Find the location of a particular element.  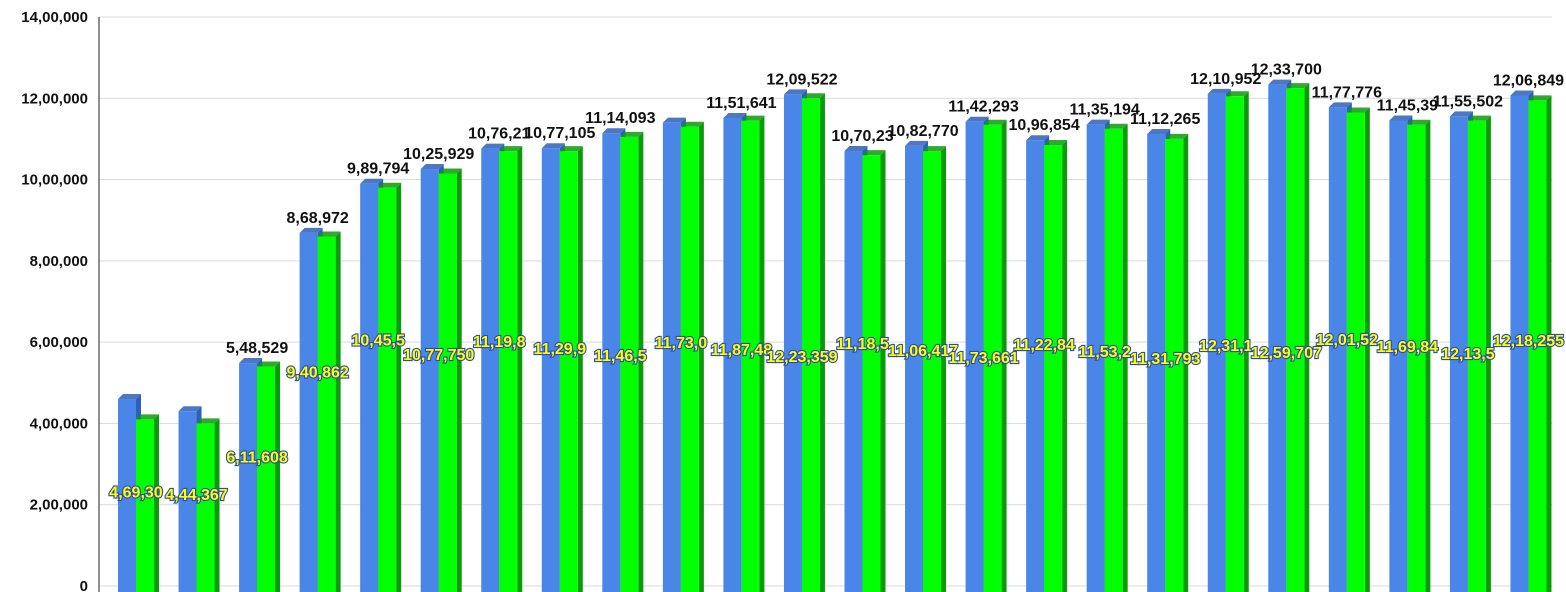

data-label-series-1: 10,70,23 is located at coordinates (862, 136).